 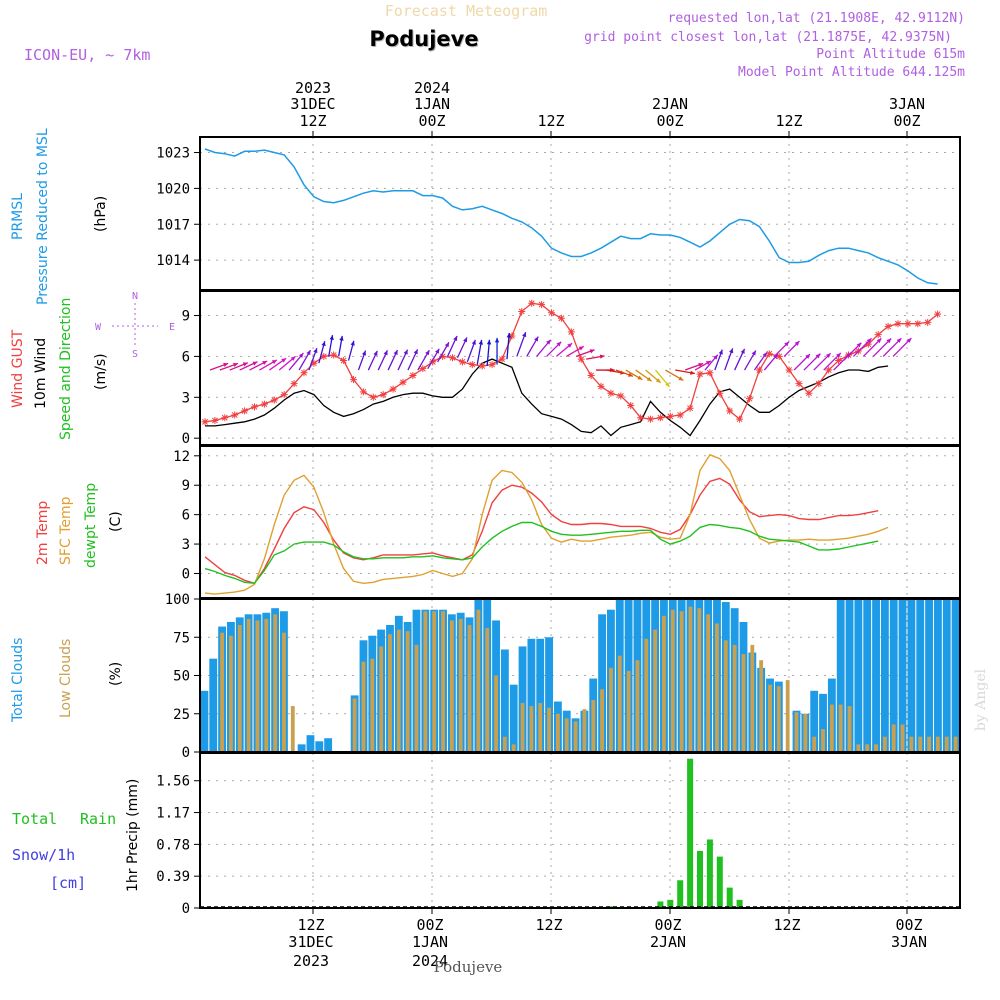 I want to click on bottom-time: 12Z, so click(x=786, y=925).